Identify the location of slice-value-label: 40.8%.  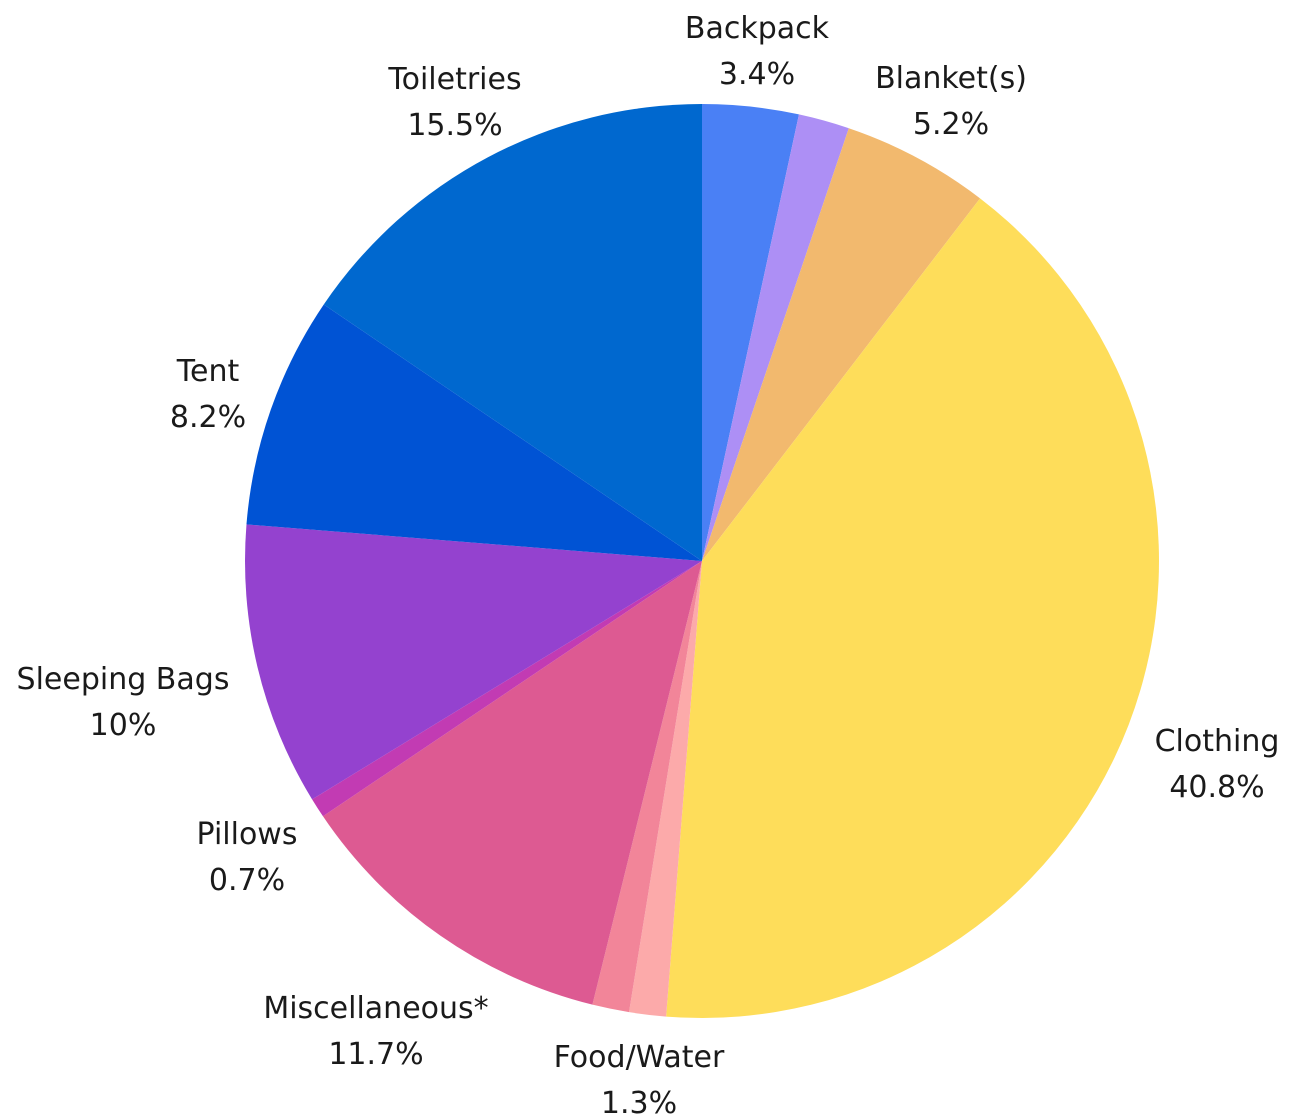
(1216, 787).